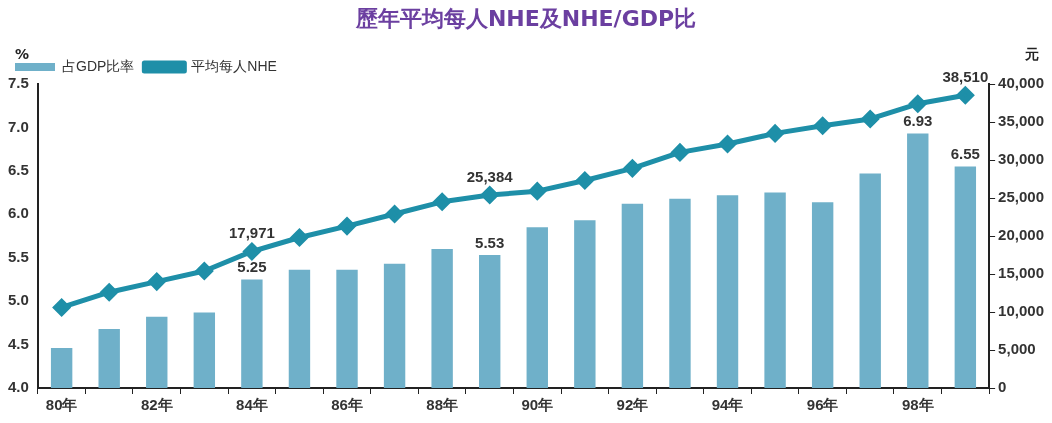 The image size is (1052, 423). I want to click on x-tick-label: 80年, so click(61, 405).